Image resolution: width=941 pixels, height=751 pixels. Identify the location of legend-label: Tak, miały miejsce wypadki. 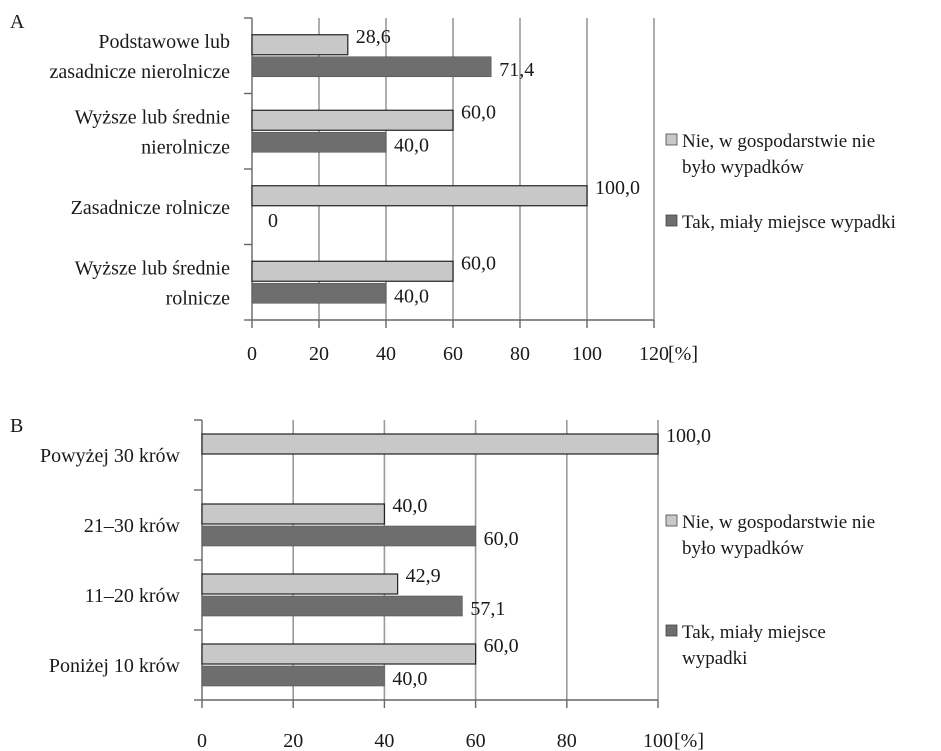
(789, 222).